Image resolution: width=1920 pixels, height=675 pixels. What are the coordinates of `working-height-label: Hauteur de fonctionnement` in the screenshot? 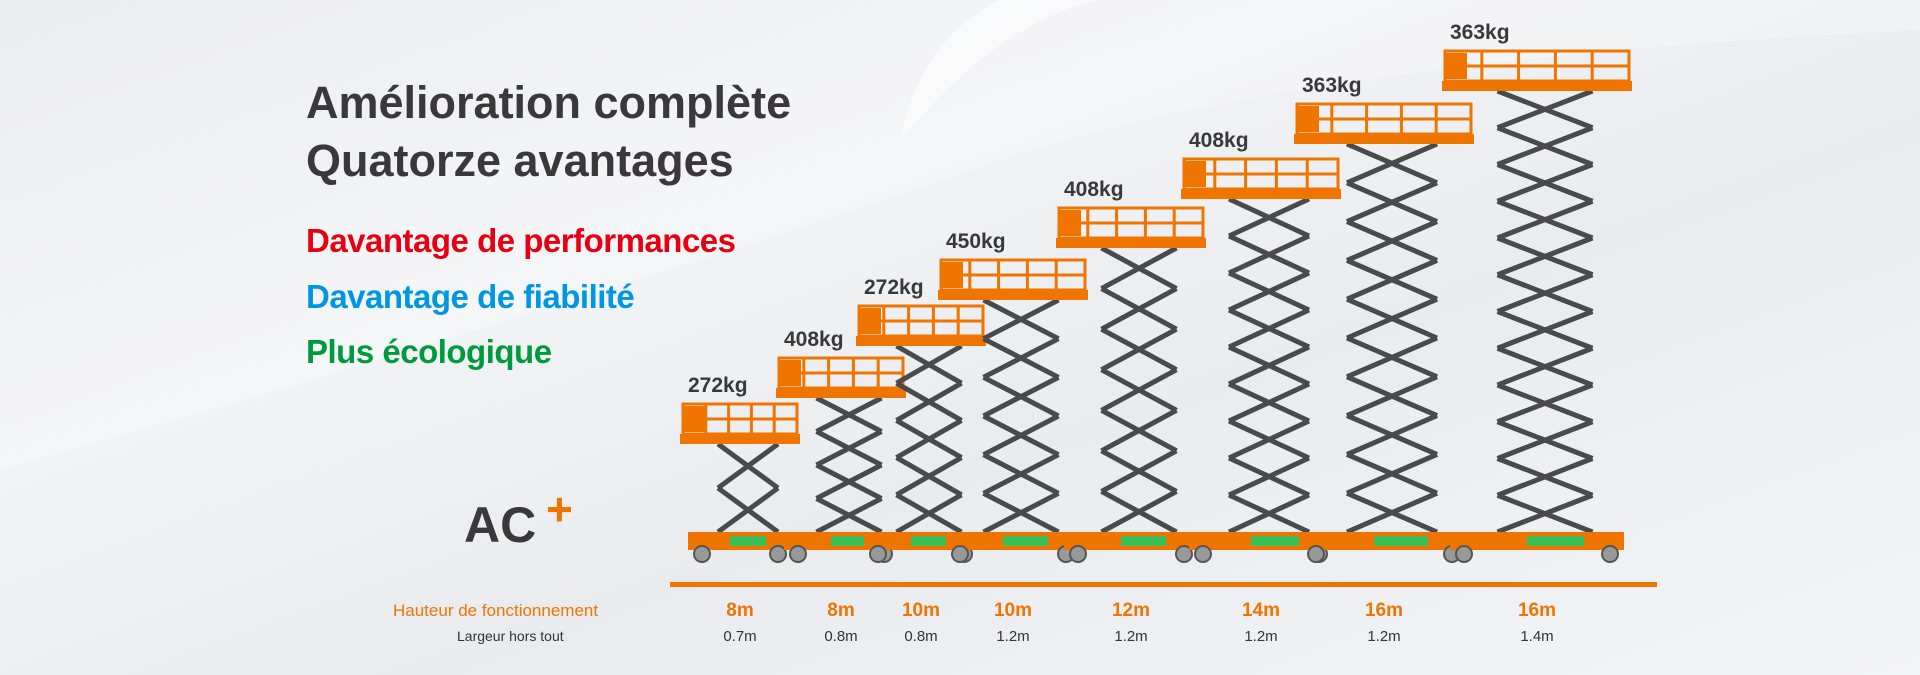 It's located at (496, 610).